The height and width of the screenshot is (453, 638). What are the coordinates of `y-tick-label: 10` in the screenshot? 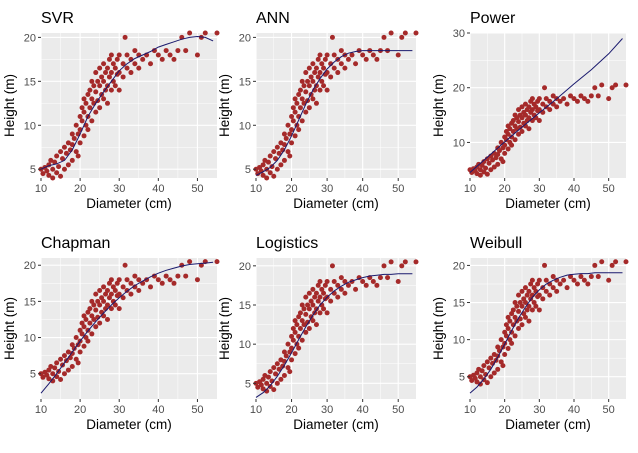 It's located at (30, 126).